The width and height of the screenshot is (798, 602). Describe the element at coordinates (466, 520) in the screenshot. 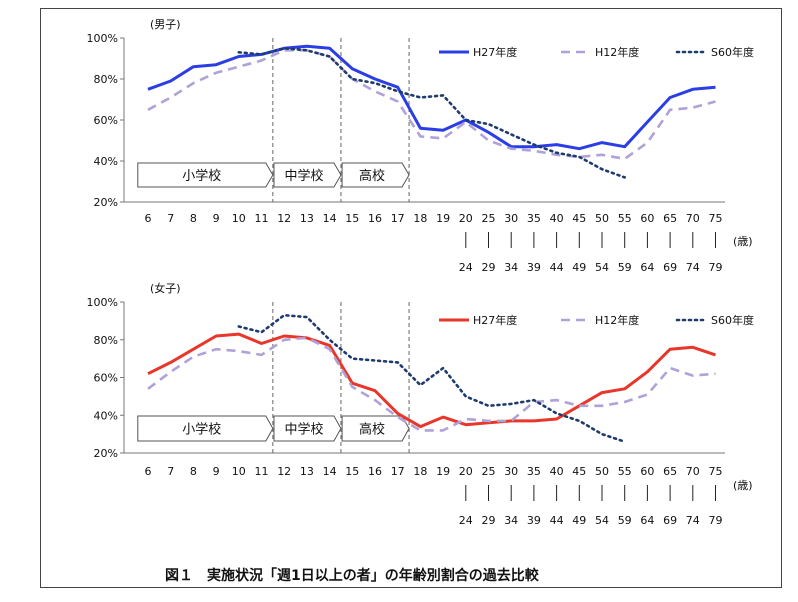

I see `x-tick-label-range-end: 24` at that location.